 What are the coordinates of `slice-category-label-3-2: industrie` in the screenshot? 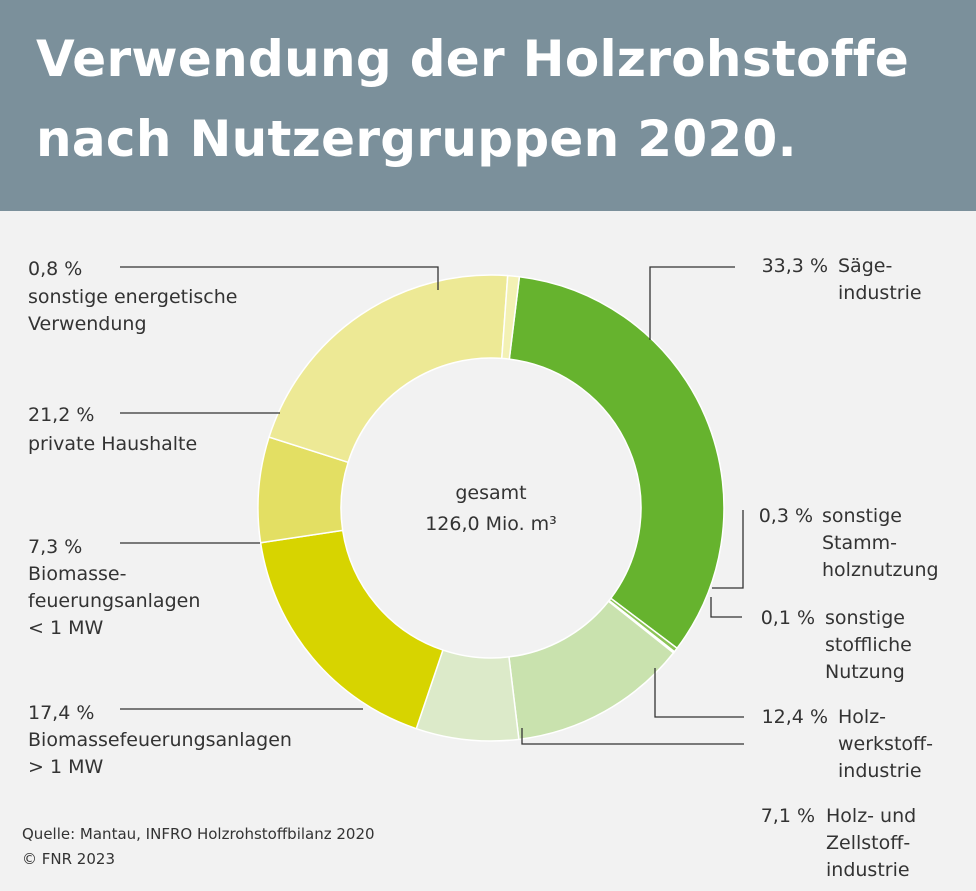 It's located at (880, 771).